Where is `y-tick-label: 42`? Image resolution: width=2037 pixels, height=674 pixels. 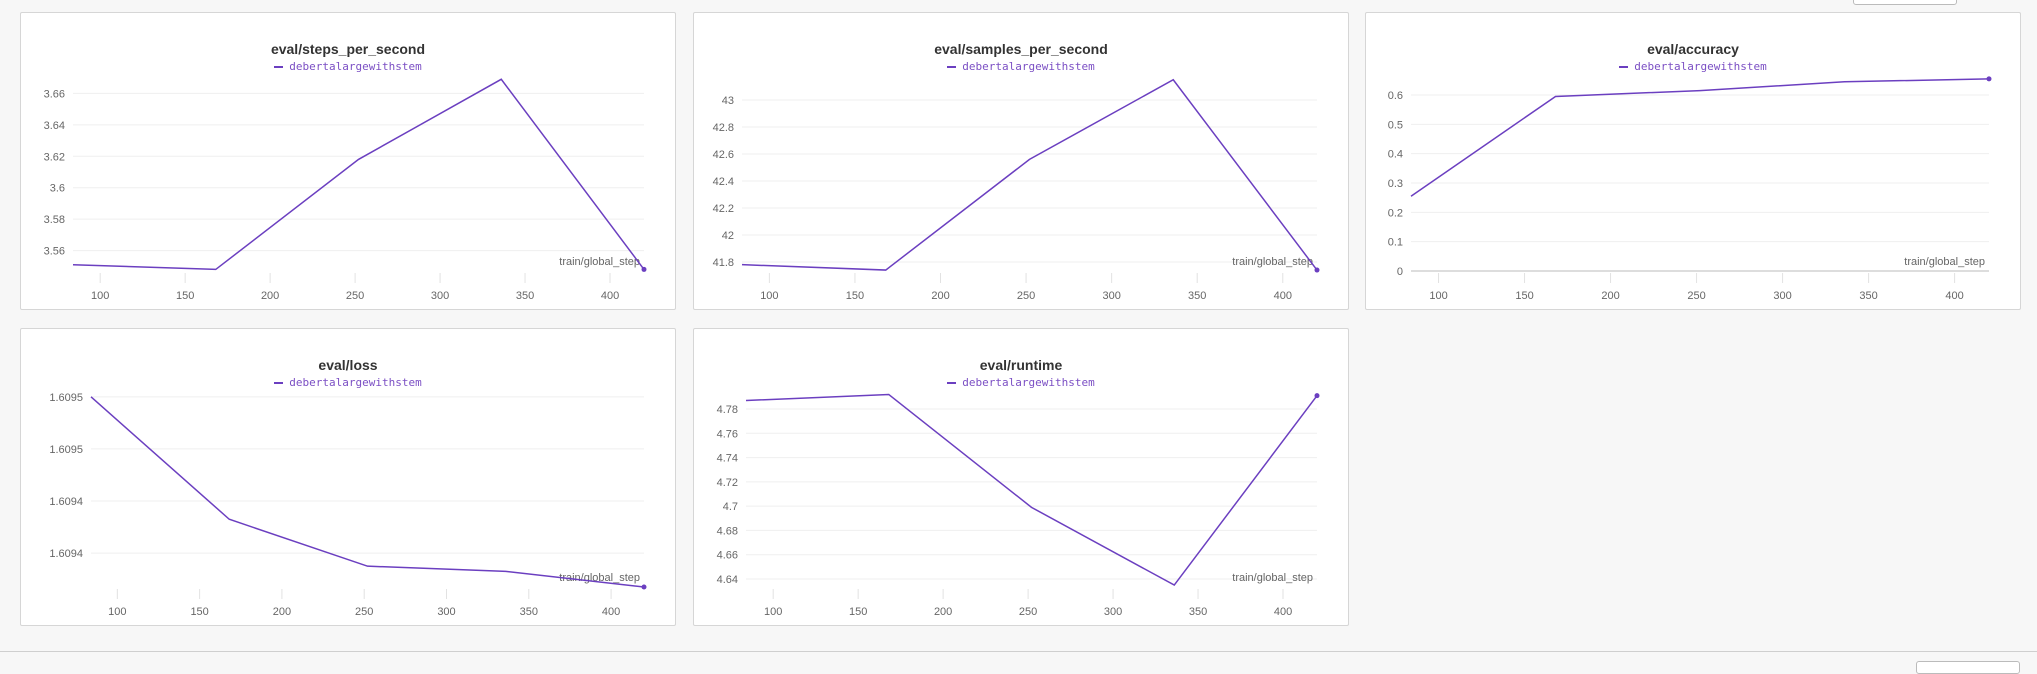 y-tick-label: 42 is located at coordinates (728, 236).